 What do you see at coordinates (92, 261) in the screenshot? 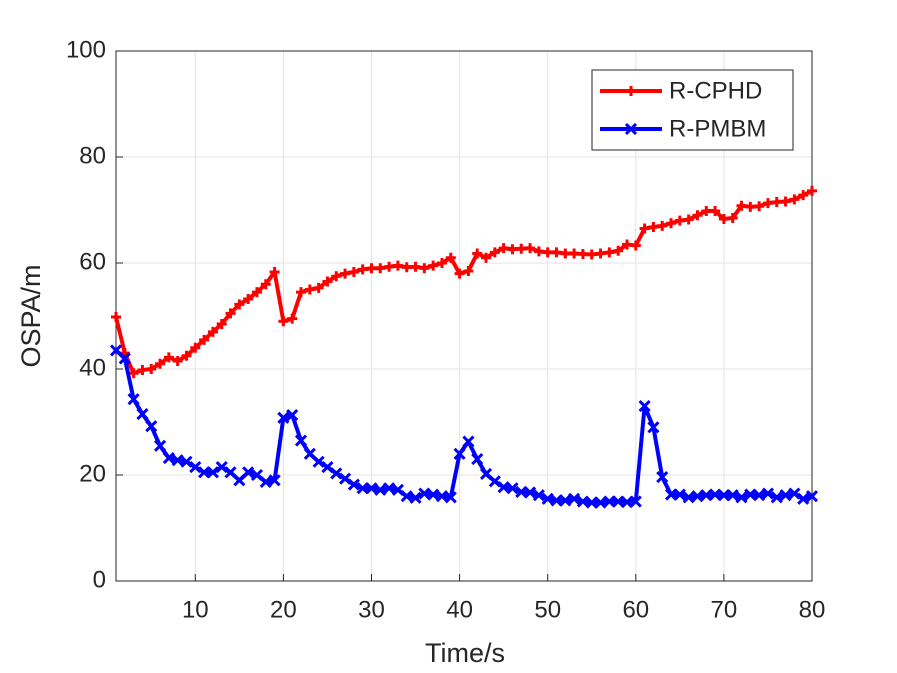
I see `y-tick-label: 60` at bounding box center [92, 261].